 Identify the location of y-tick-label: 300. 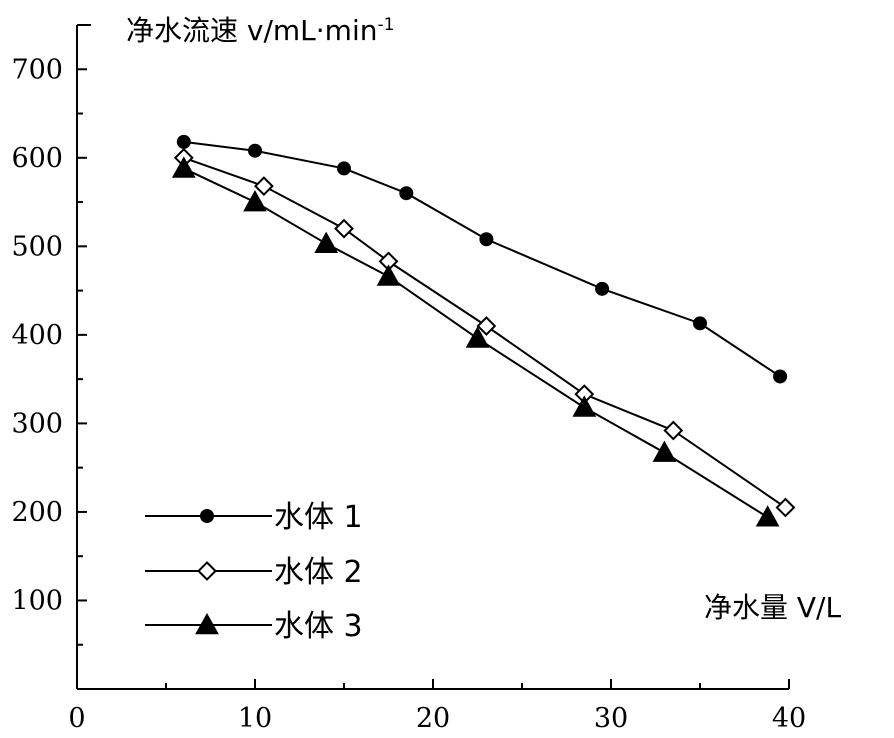
(37, 423).